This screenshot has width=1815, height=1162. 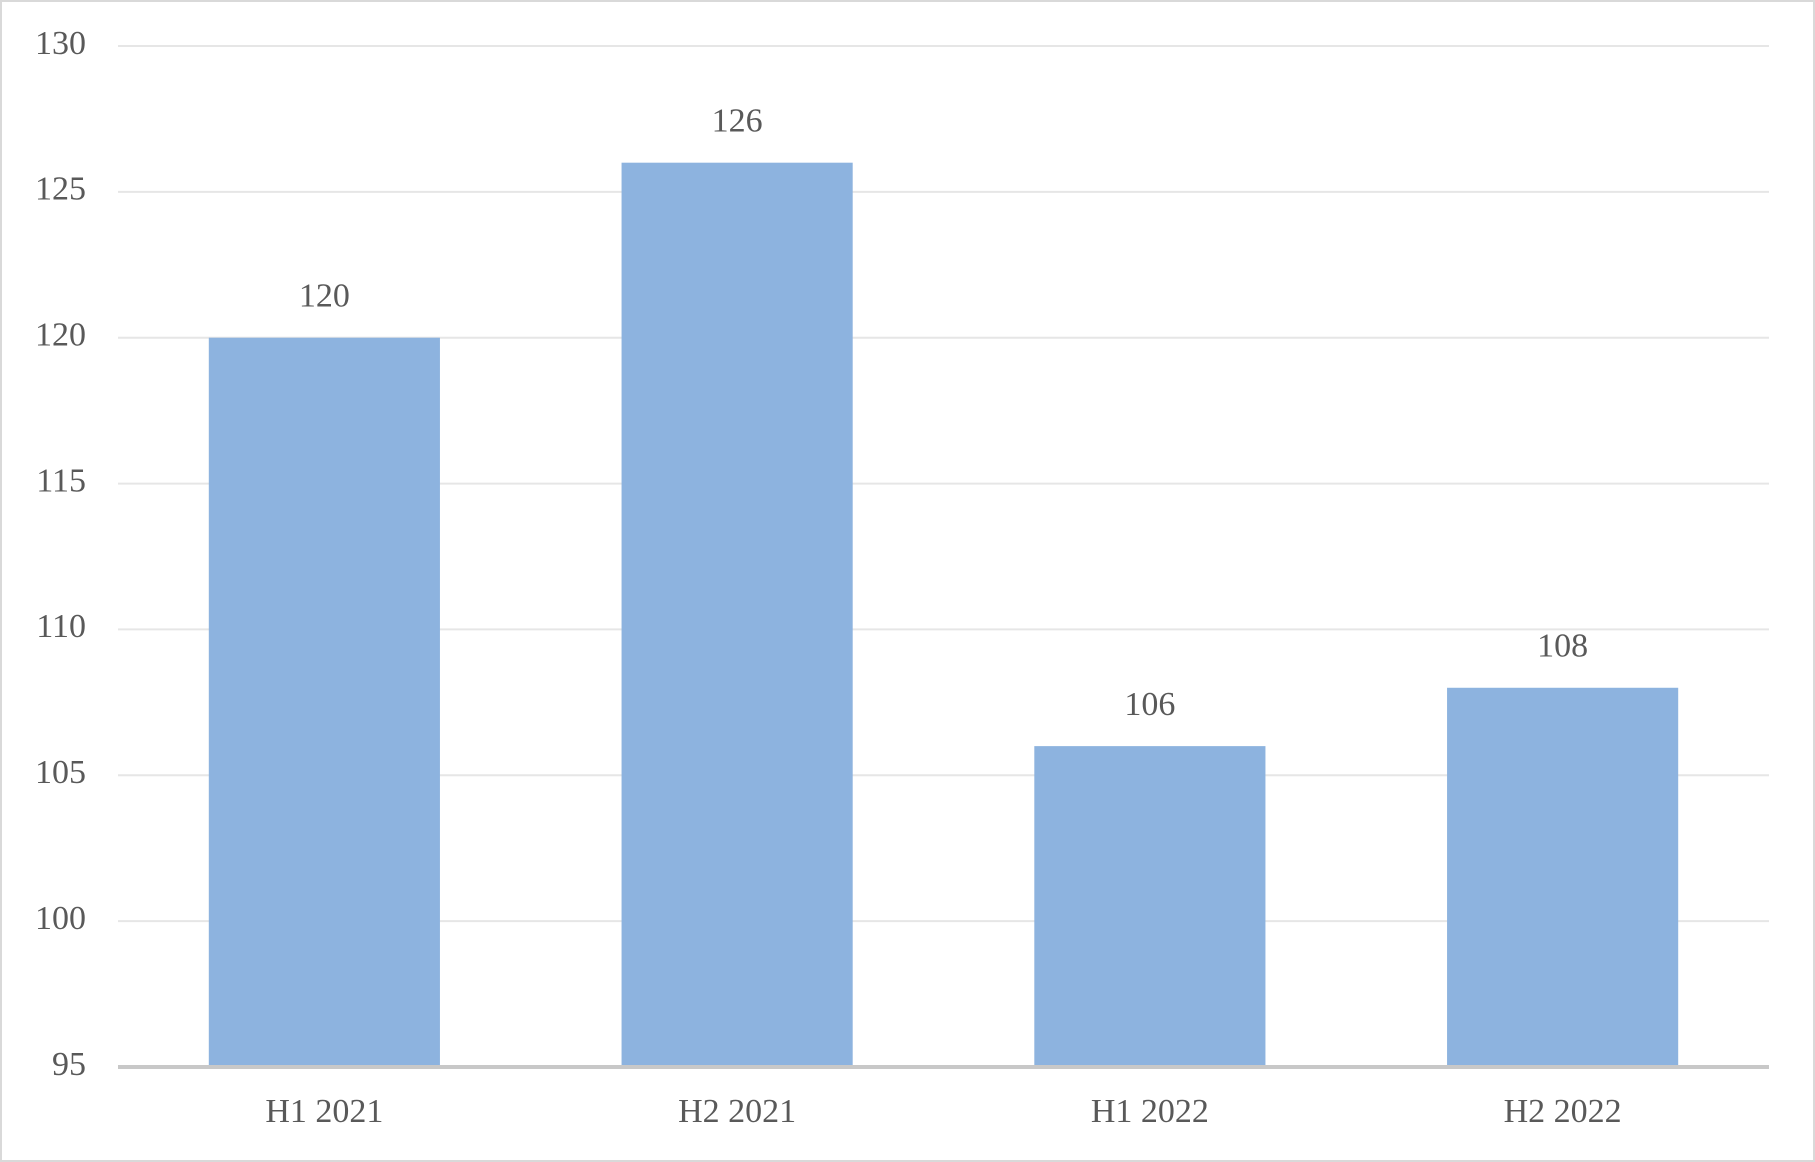 I want to click on x-tick-label: H1 2022, so click(x=1150, y=1111).